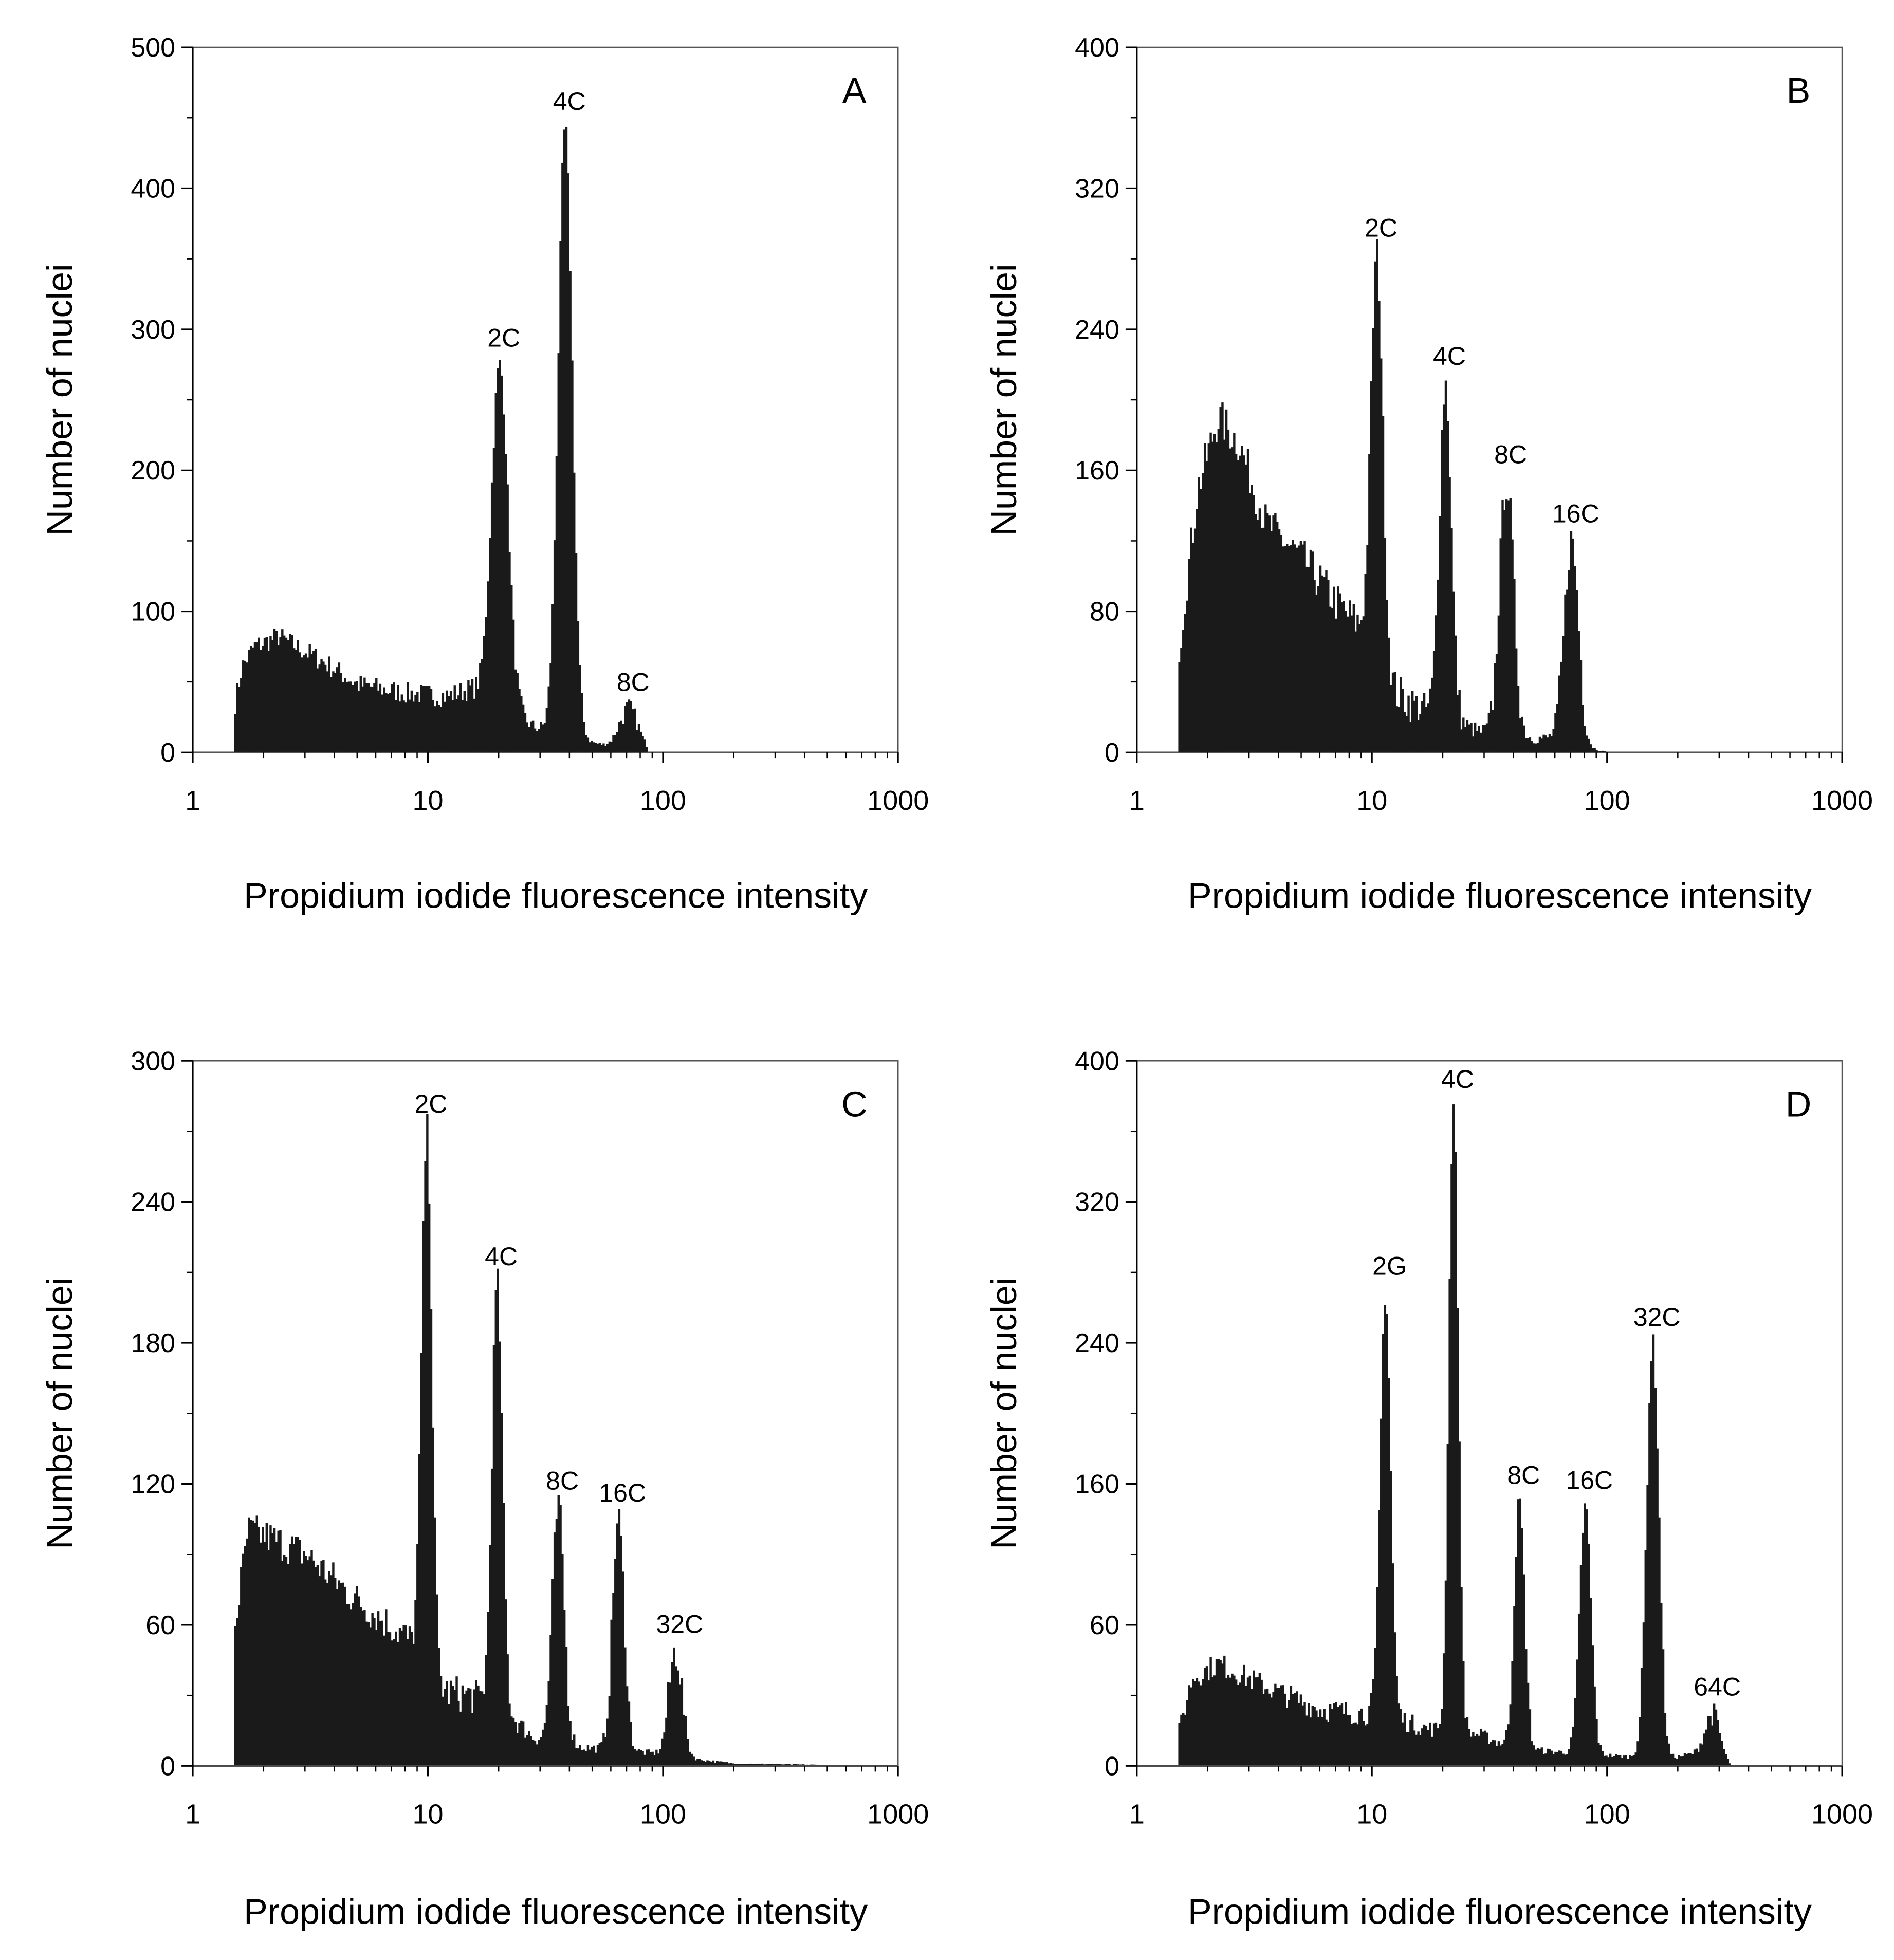 The image size is (1894, 1960). What do you see at coordinates (427, 1814) in the screenshot?
I see `x-tick-label: 10` at bounding box center [427, 1814].